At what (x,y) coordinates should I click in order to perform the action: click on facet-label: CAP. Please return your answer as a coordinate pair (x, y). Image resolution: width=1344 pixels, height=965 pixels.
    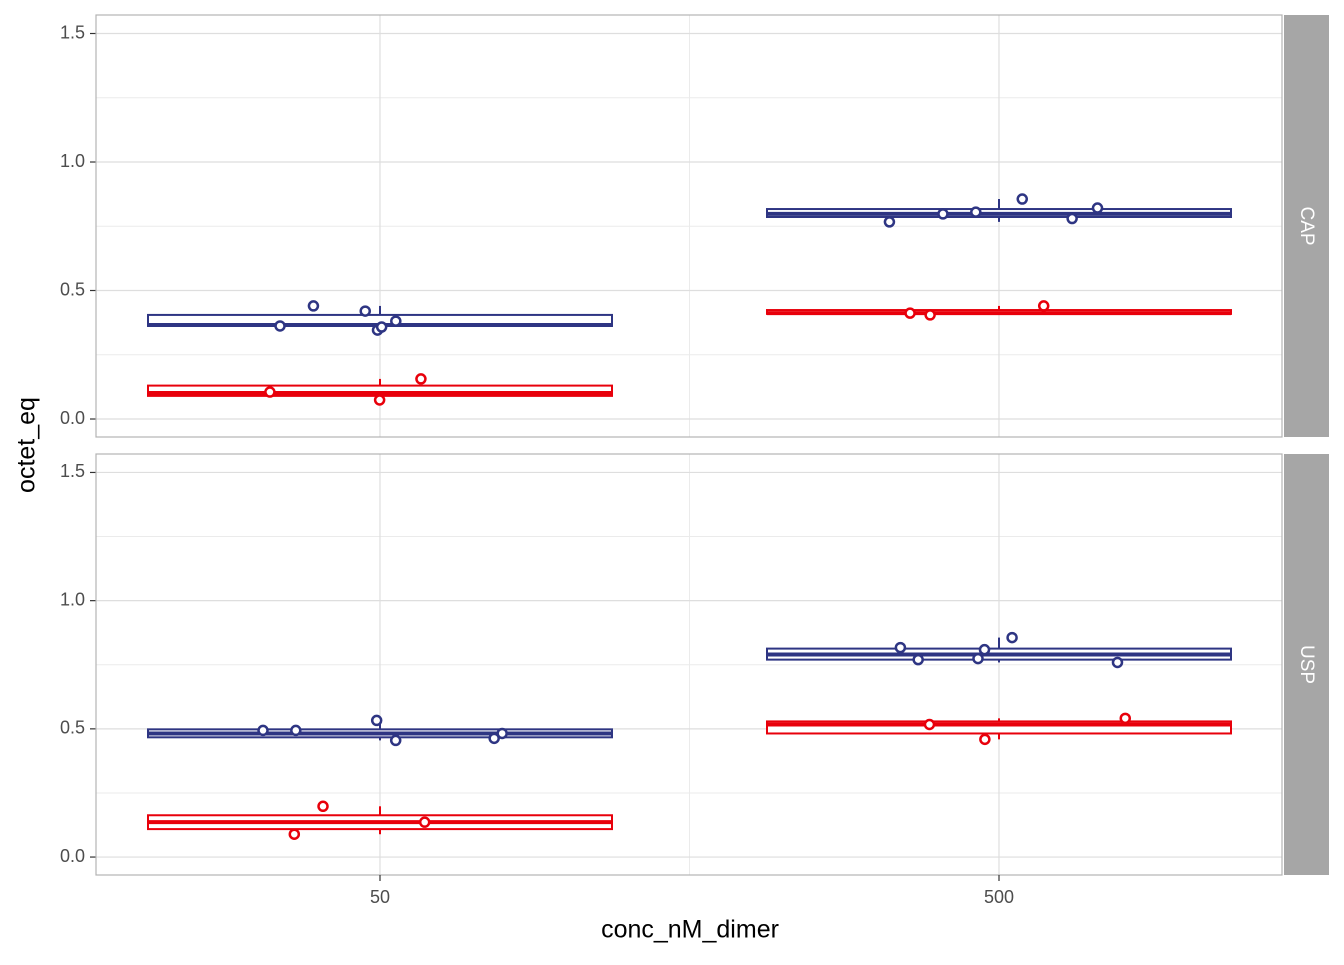
    Looking at the image, I should click on (1306, 225).